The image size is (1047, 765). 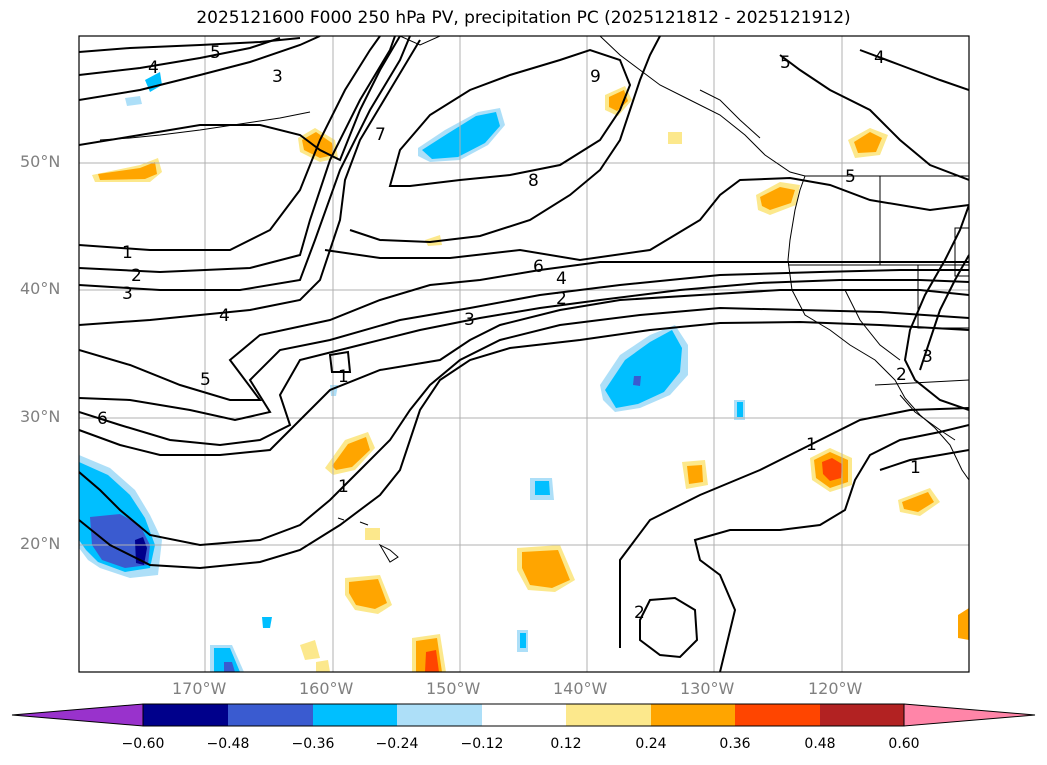 What do you see at coordinates (904, 744) in the screenshot?
I see `colorbar-tick-label: 0.60` at bounding box center [904, 744].